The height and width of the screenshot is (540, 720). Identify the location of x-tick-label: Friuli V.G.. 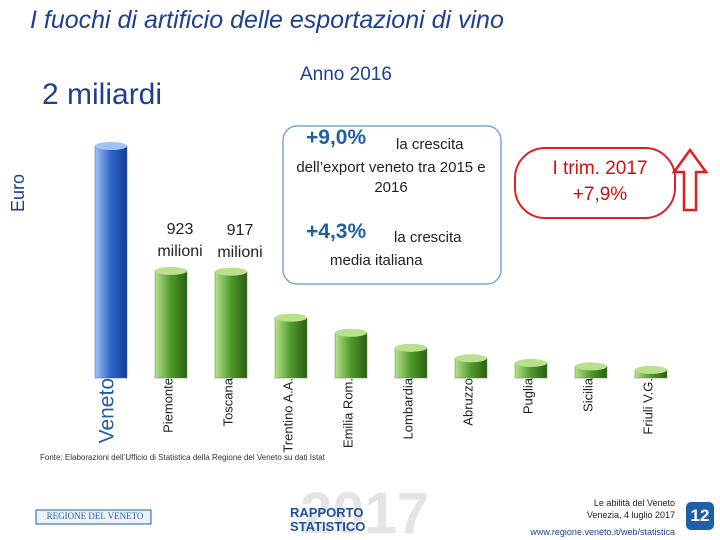
(648, 406).